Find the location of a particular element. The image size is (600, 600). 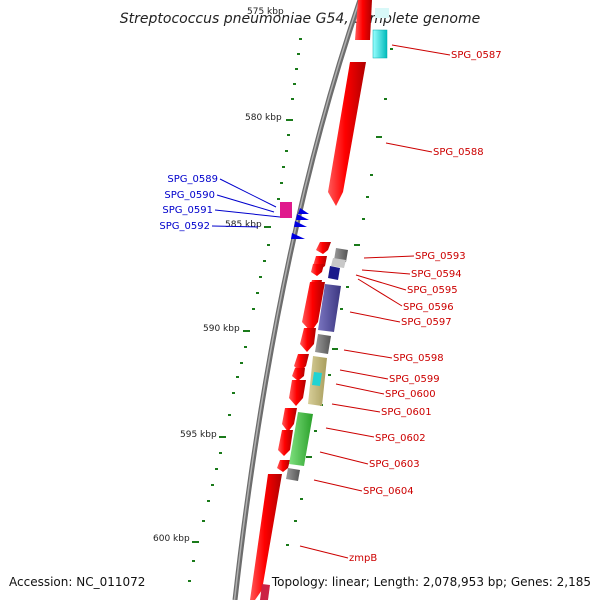

gene-label-spg-0593: SPG_0593 is located at coordinates (440, 256).